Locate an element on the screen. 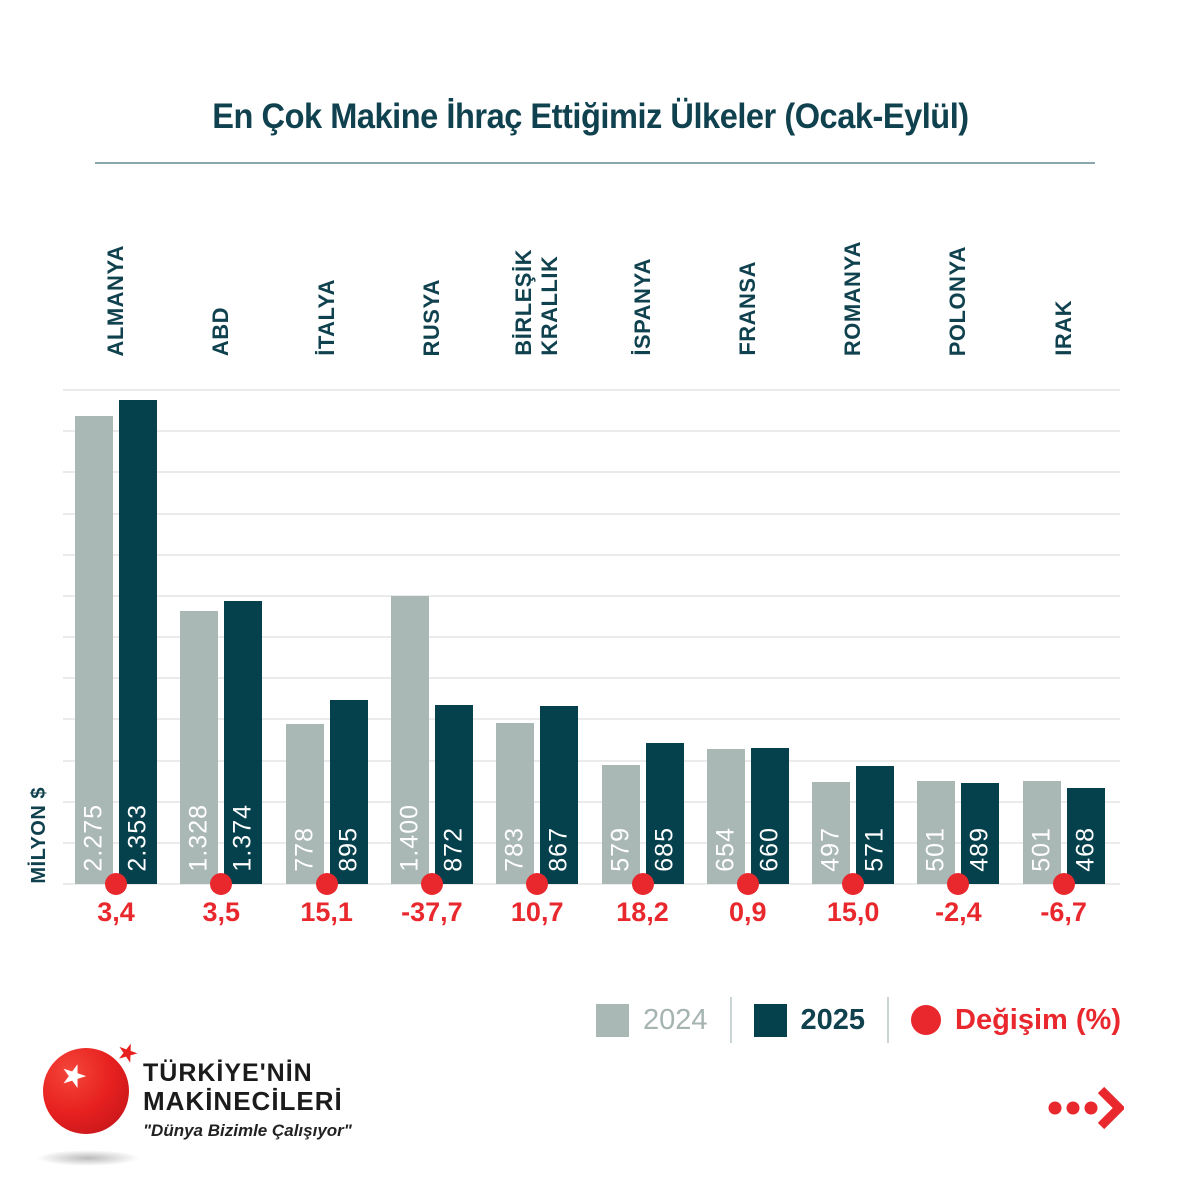  bar-2024: 783 is located at coordinates (515, 803).